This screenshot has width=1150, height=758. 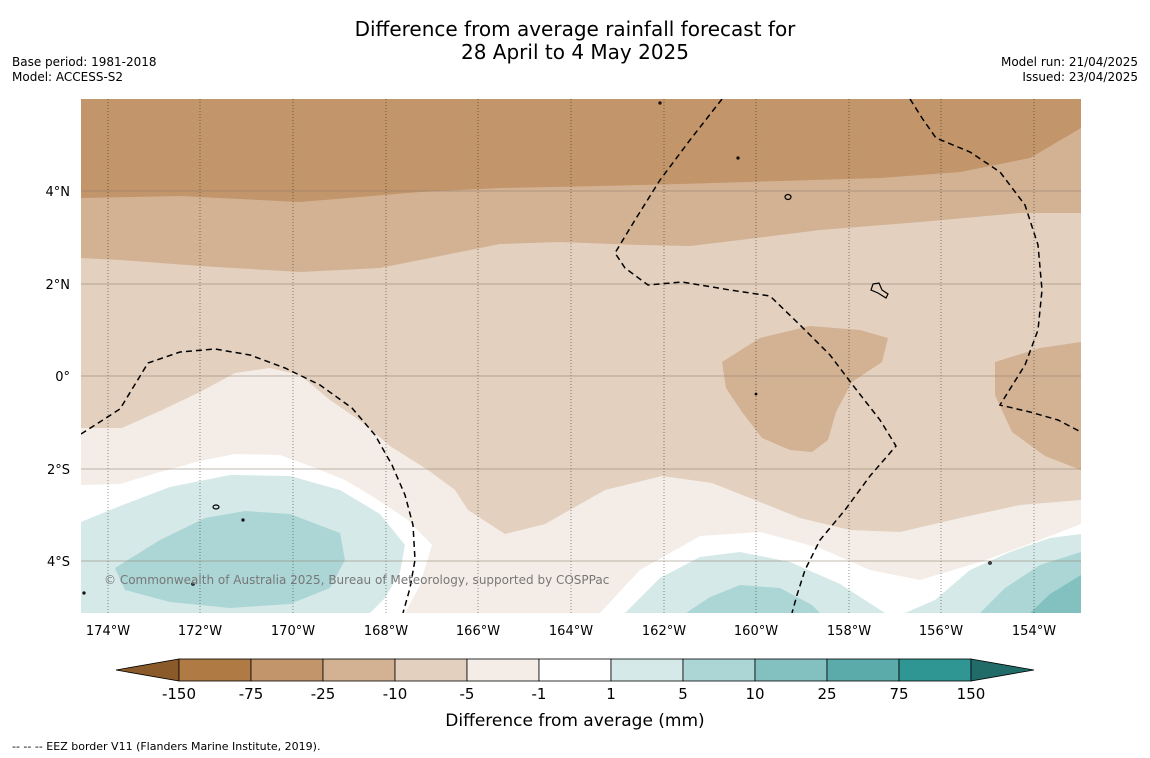 I want to click on colorbar-tick-label: -10, so click(x=395, y=694).